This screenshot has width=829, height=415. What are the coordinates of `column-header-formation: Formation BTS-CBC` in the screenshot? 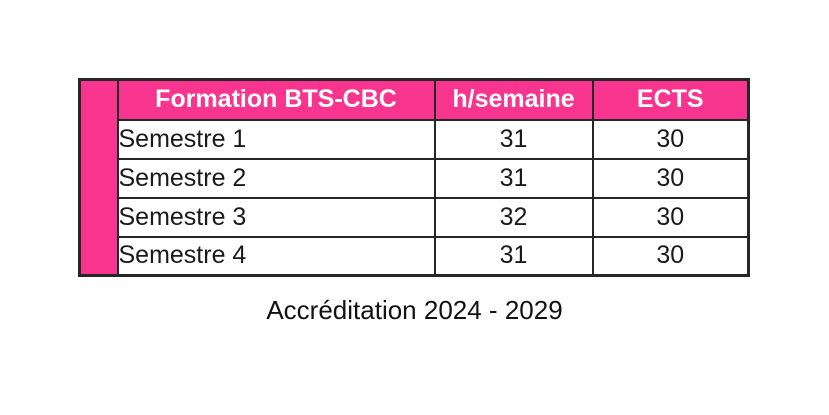 It's located at (276, 99).